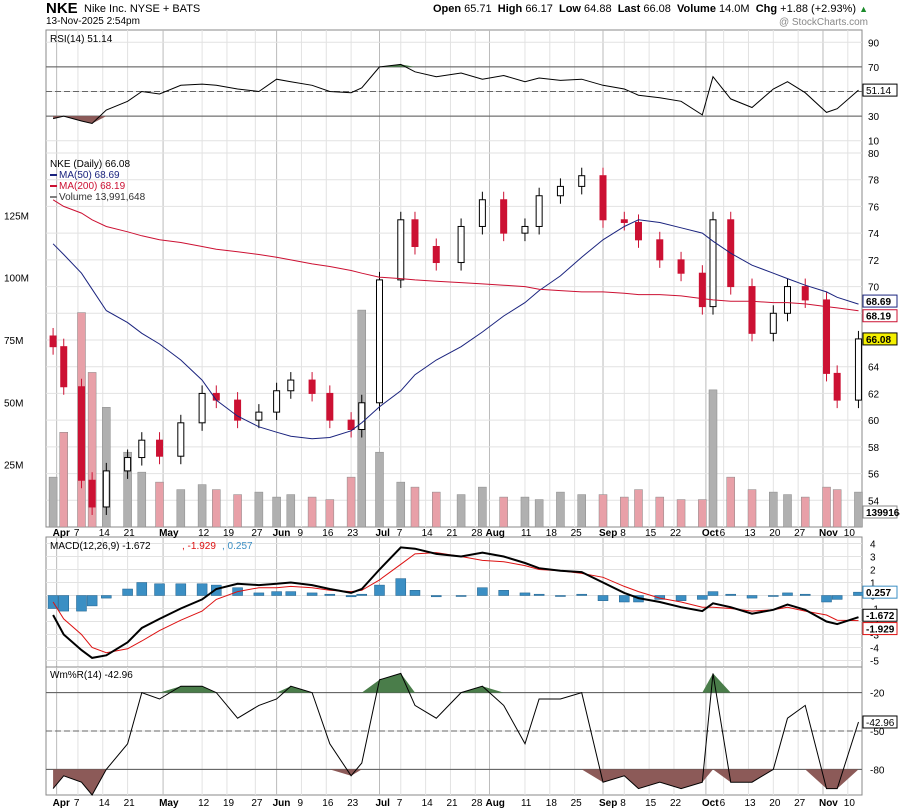 The image size is (900, 811). Describe the element at coordinates (328, 533) in the screenshot. I see `x-tick-label: 16` at that location.